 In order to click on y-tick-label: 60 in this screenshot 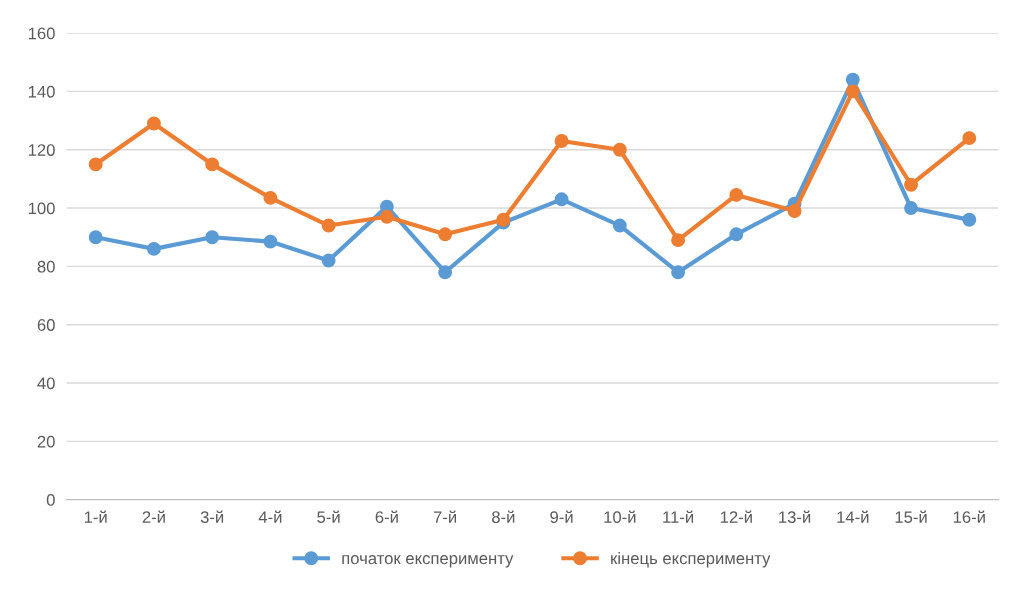, I will do `click(46, 325)`.